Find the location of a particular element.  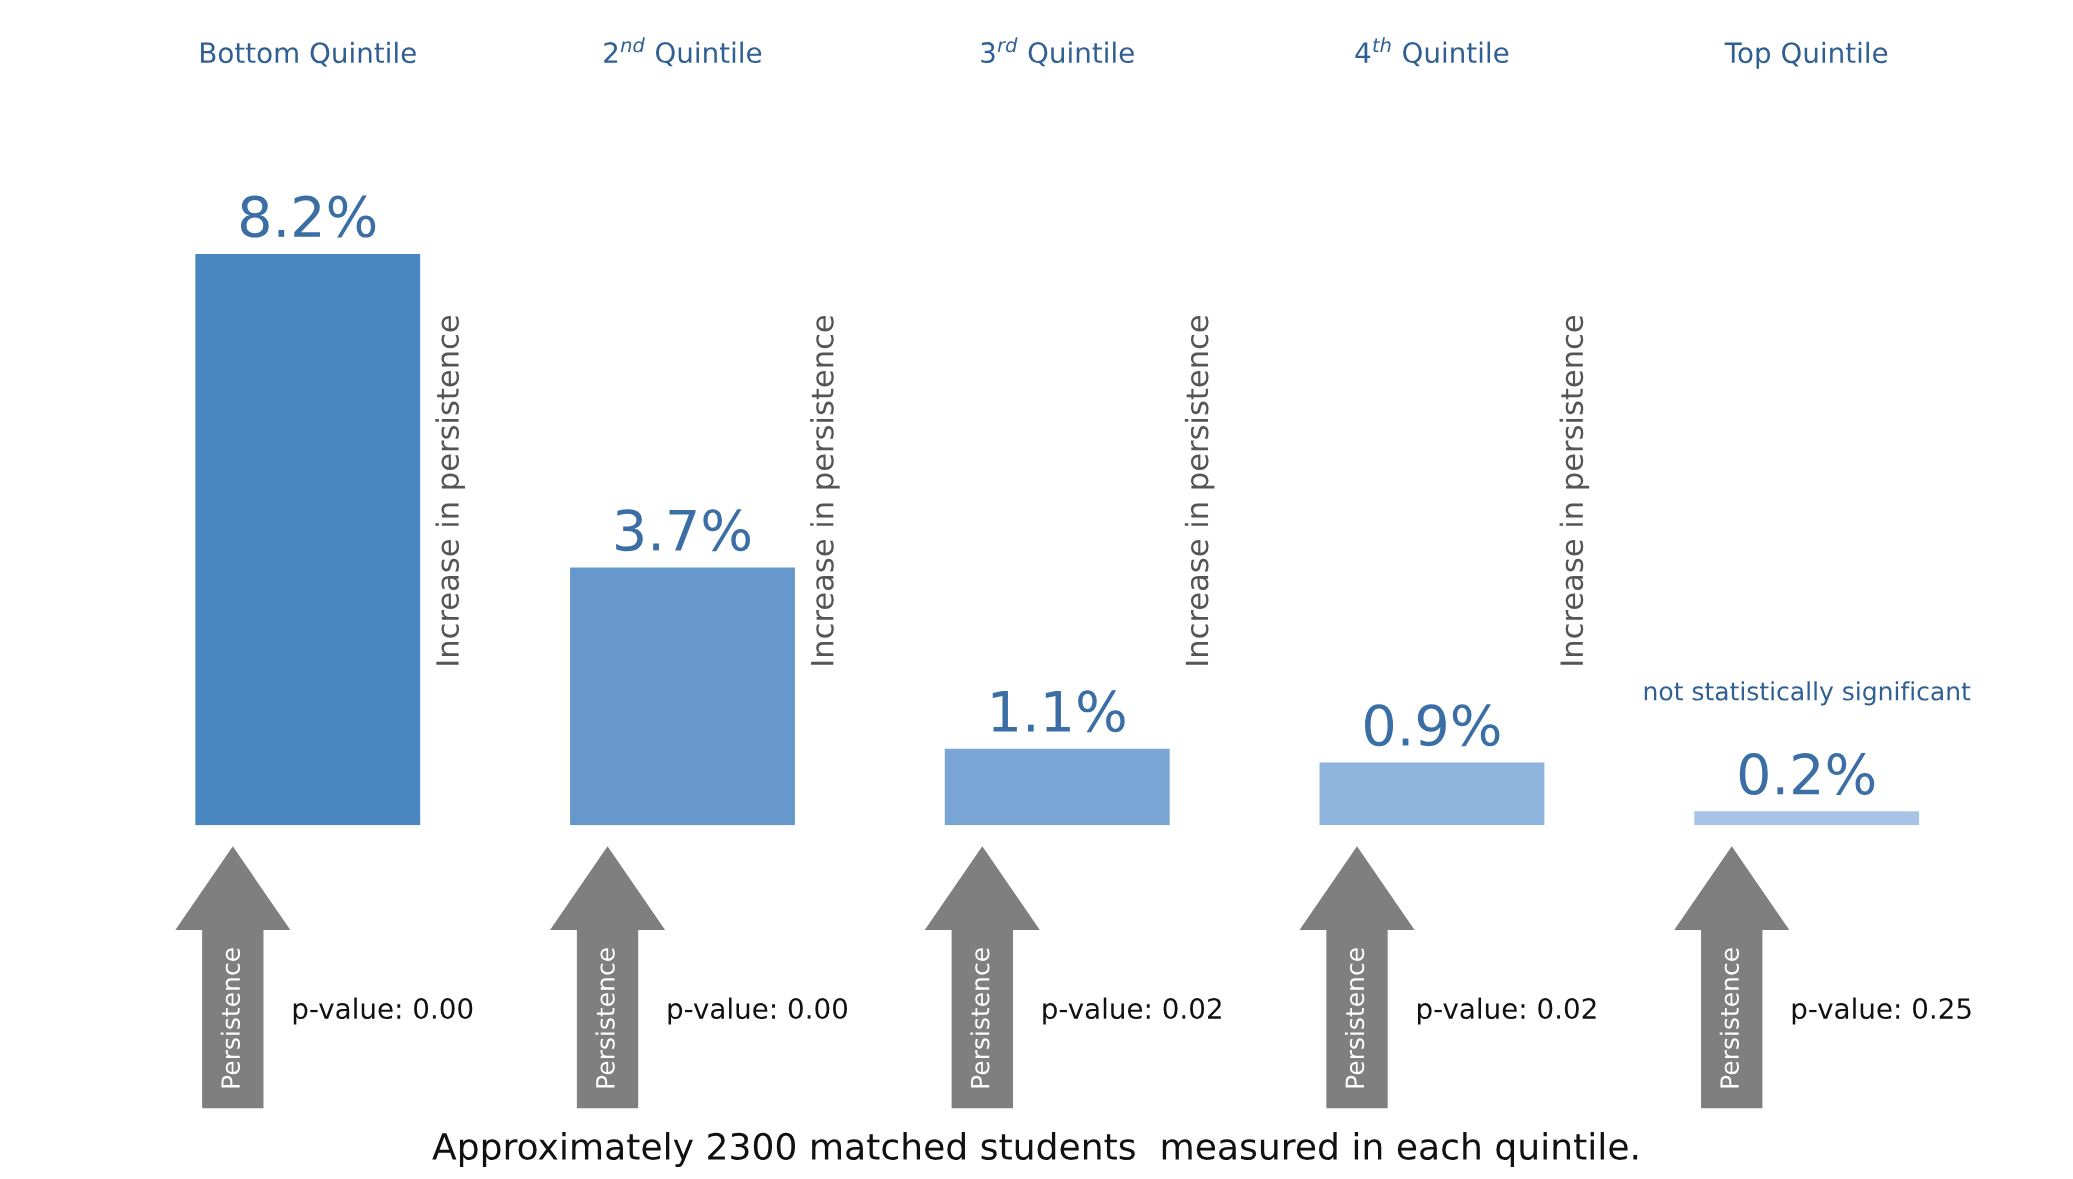

data-label: 8.2% is located at coordinates (308, 216).